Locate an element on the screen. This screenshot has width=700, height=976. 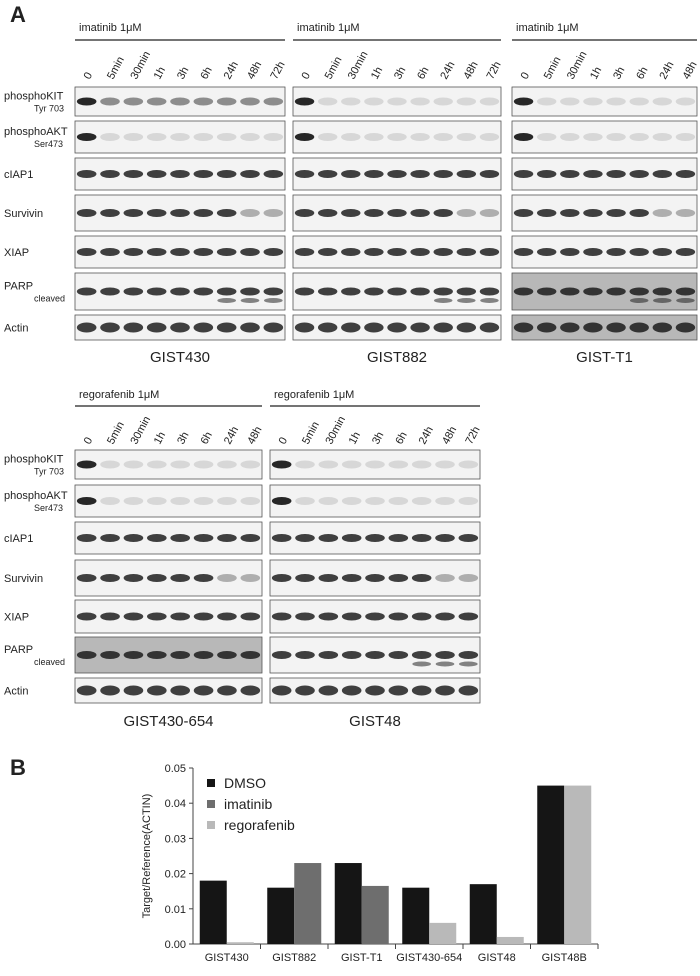
timepoint-label: 72h is located at coordinates (493, 71).